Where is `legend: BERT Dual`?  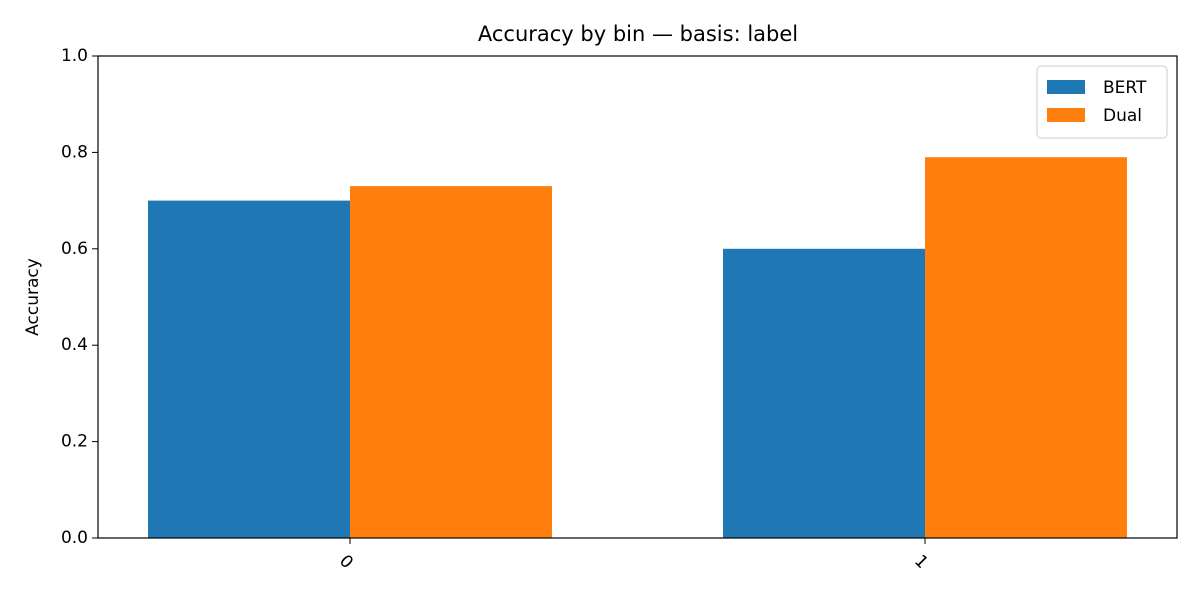
legend: BERT Dual is located at coordinates (1102, 102).